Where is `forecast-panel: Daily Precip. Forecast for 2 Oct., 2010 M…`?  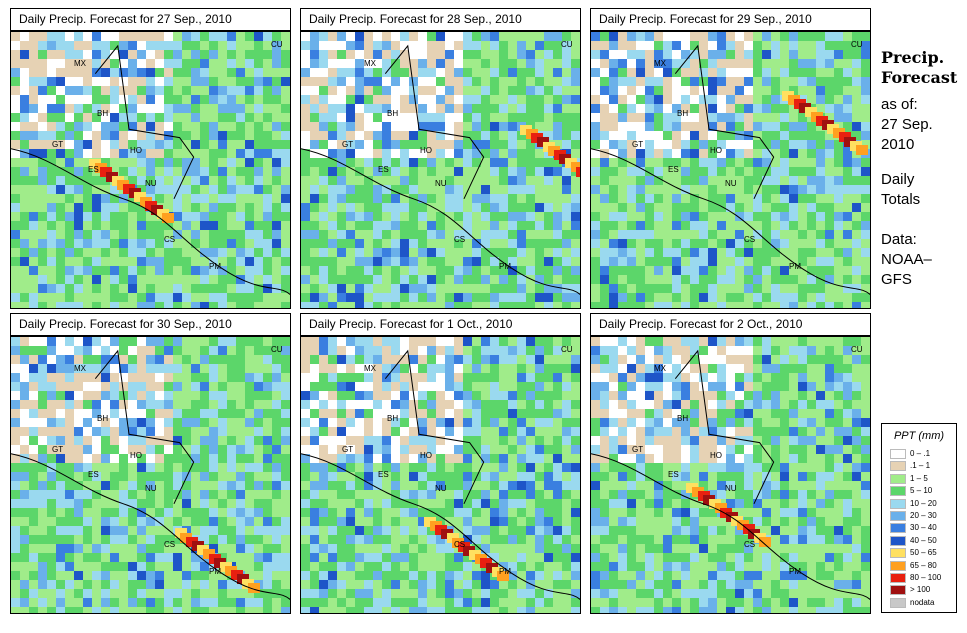 forecast-panel: Daily Precip. Forecast for 2 Oct., 2010 M… is located at coordinates (730, 463).